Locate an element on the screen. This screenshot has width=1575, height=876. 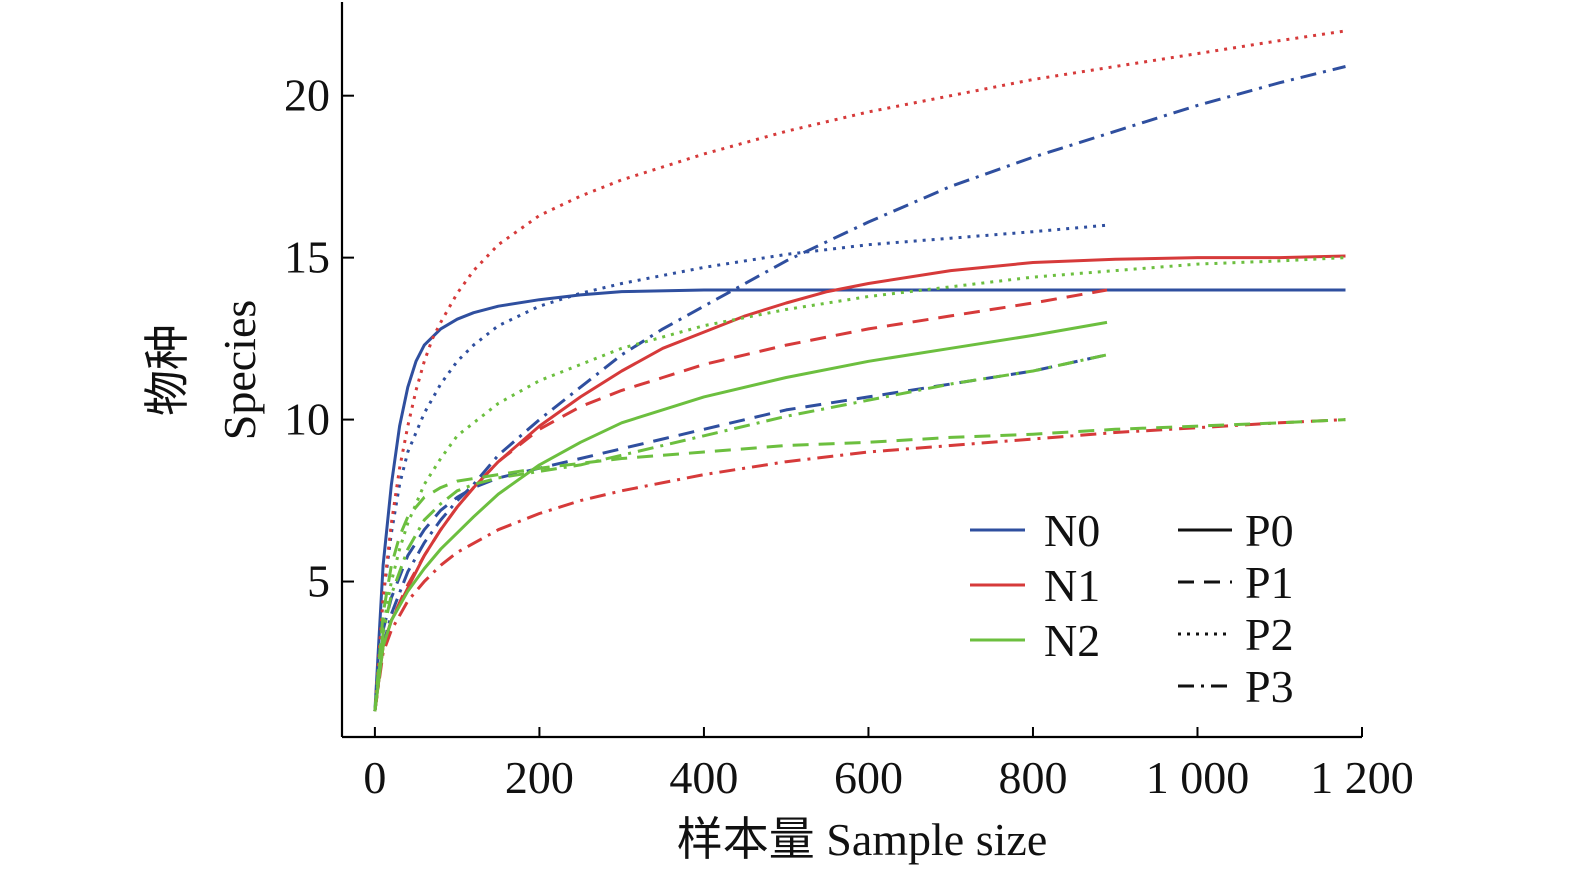
y-axis-label-en: Species is located at coordinates (239, 370).